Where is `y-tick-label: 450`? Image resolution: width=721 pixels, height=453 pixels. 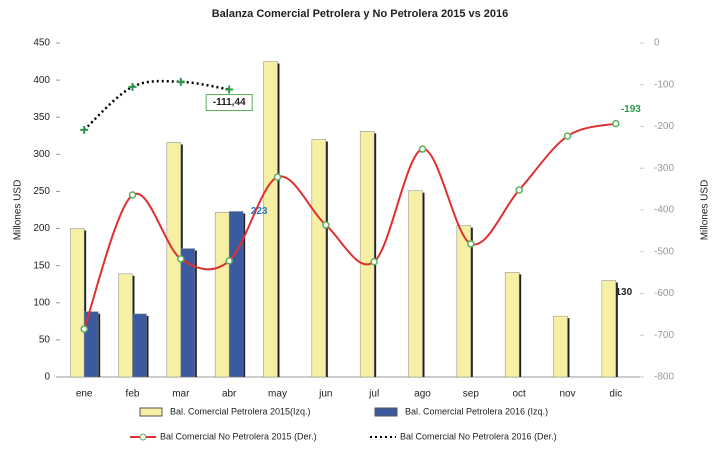 y-tick-label: 450 is located at coordinates (41, 43).